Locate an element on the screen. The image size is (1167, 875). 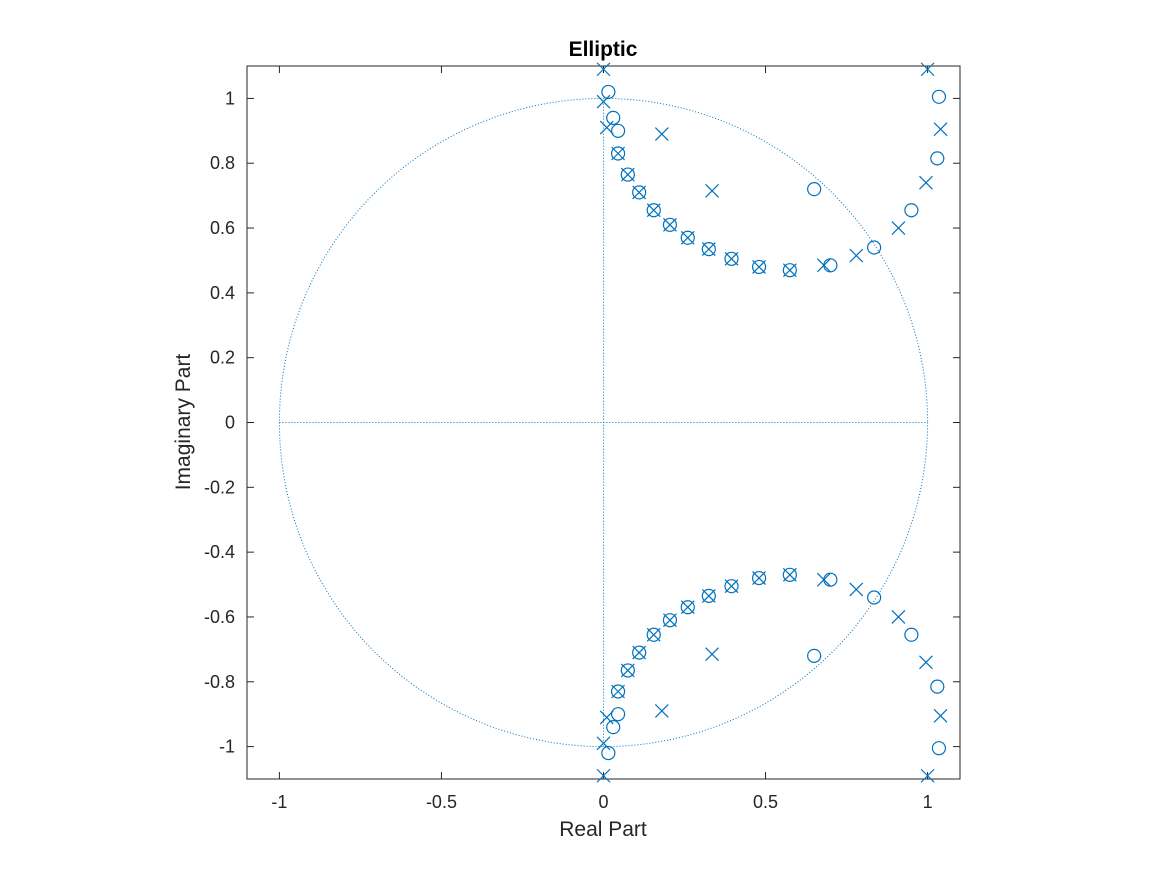
y-tick-label: 0.6 is located at coordinates (222, 228).